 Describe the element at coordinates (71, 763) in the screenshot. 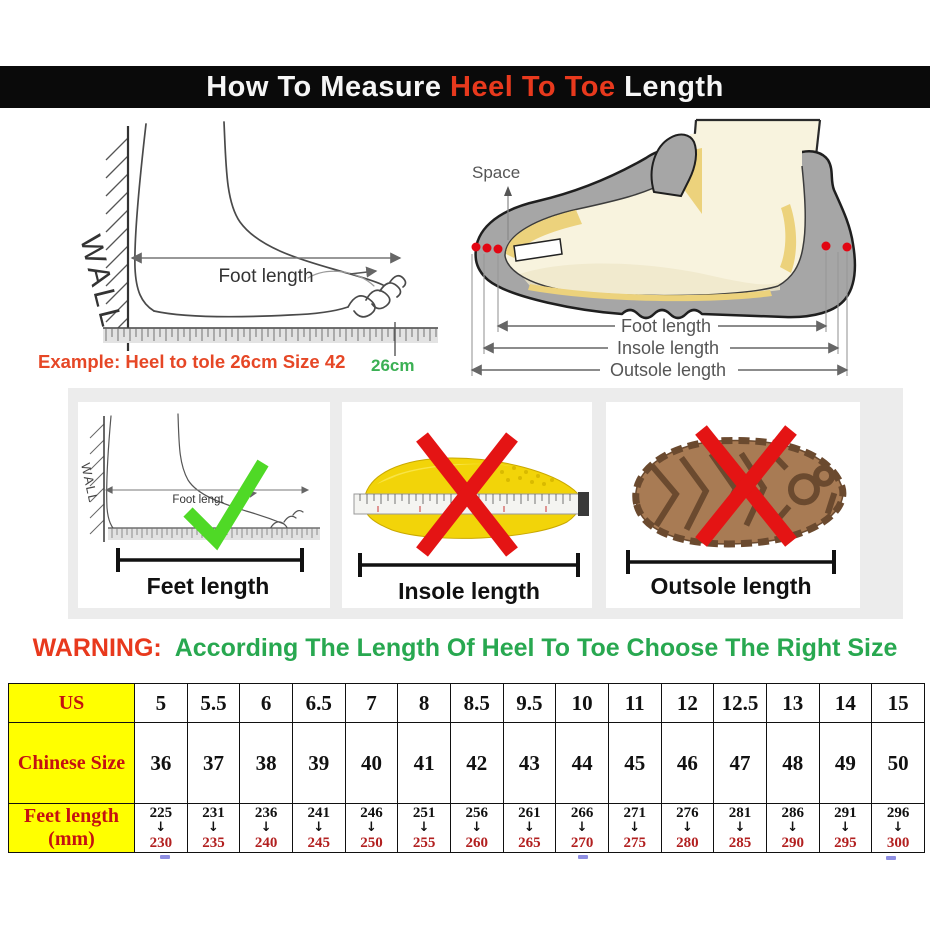

I see `size-table-row-header: Chinese Size` at that location.